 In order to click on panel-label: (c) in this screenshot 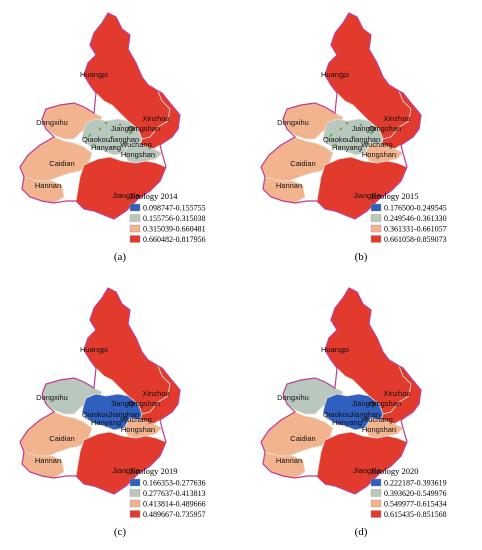, I will do `click(120, 532)`.